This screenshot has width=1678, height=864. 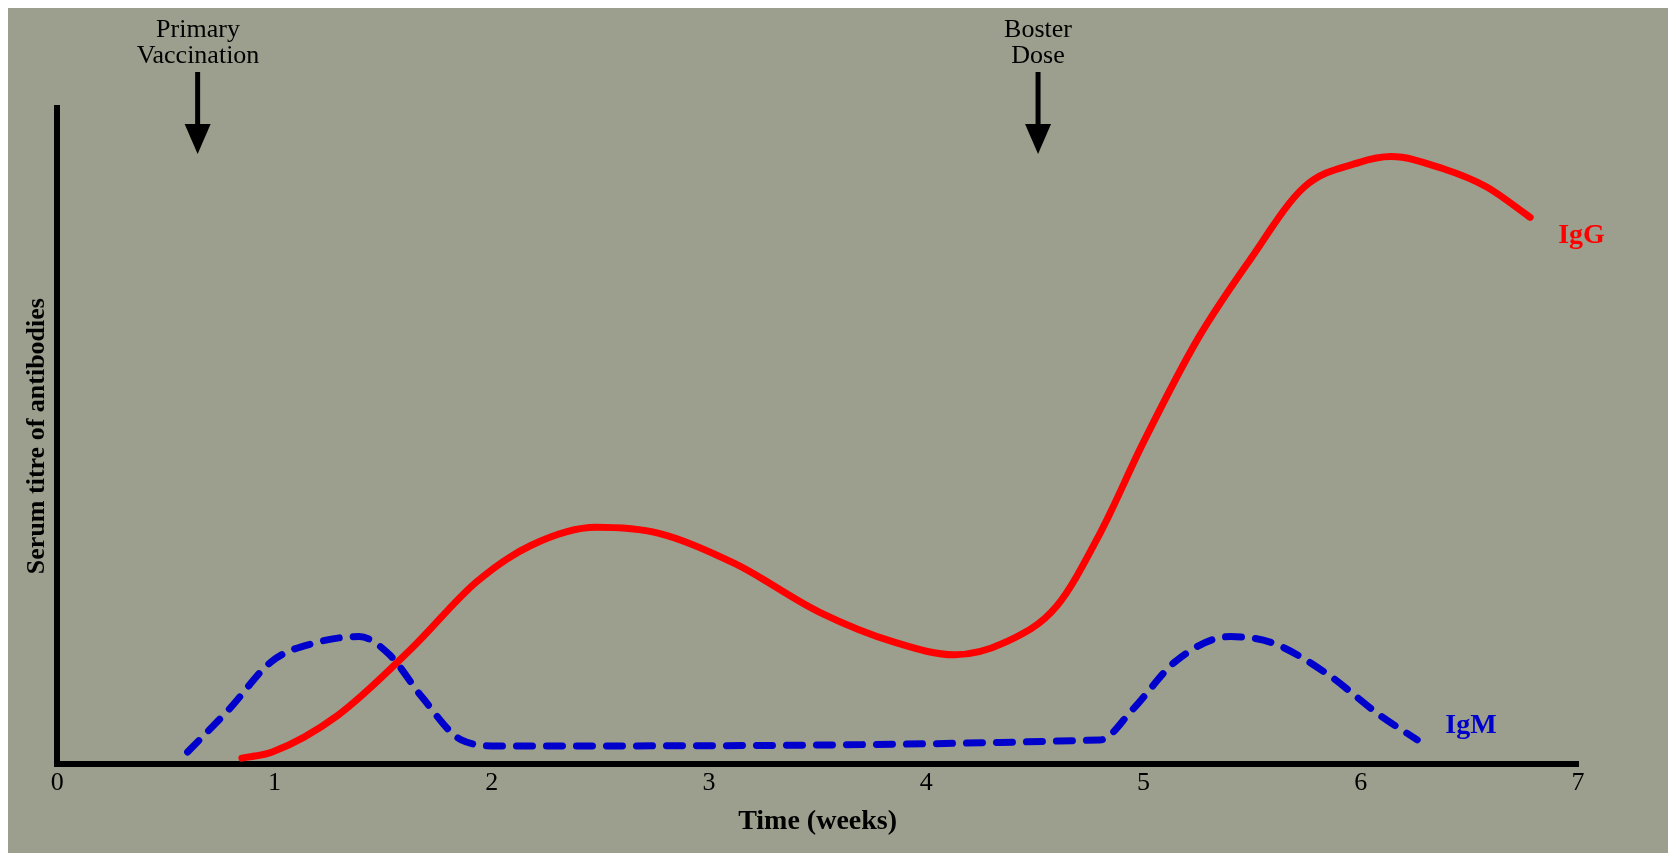 I want to click on text: Boster Dose, so click(x=1038, y=41).